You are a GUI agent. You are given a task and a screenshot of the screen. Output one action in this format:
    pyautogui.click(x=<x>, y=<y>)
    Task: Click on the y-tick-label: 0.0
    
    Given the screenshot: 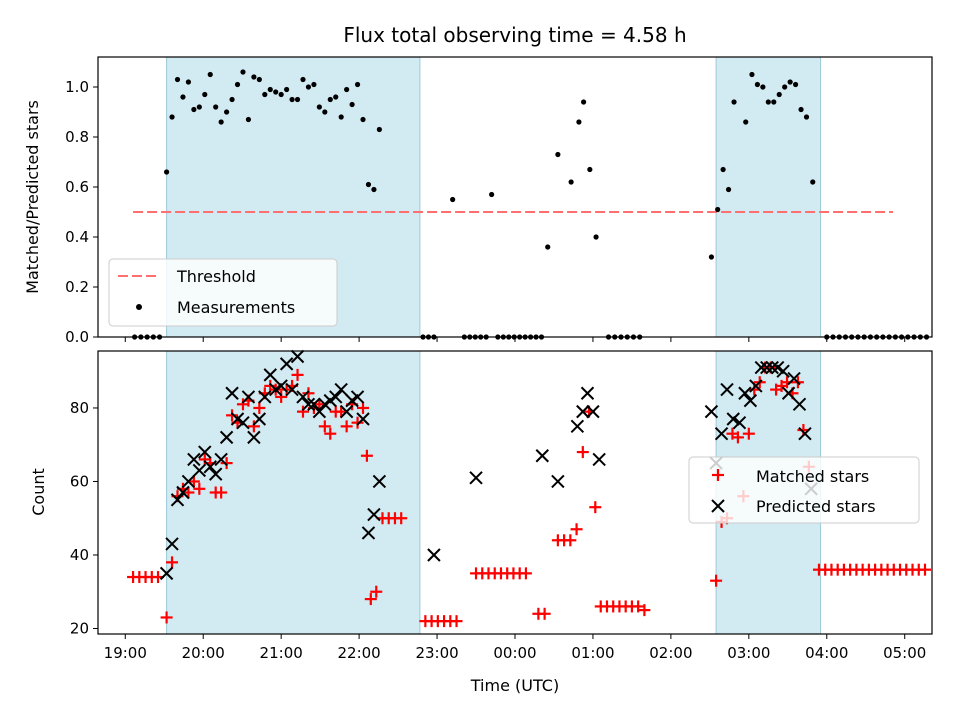 What is the action you would take?
    pyautogui.click(x=77, y=337)
    